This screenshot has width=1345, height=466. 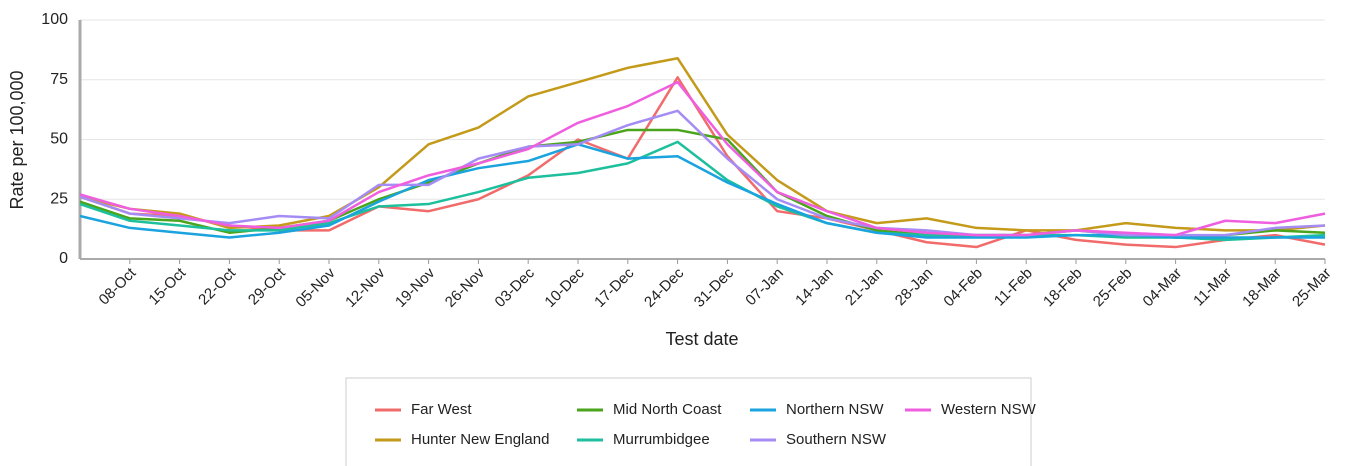 I want to click on x-tick-label: 24-Dec, so click(x=664, y=287).